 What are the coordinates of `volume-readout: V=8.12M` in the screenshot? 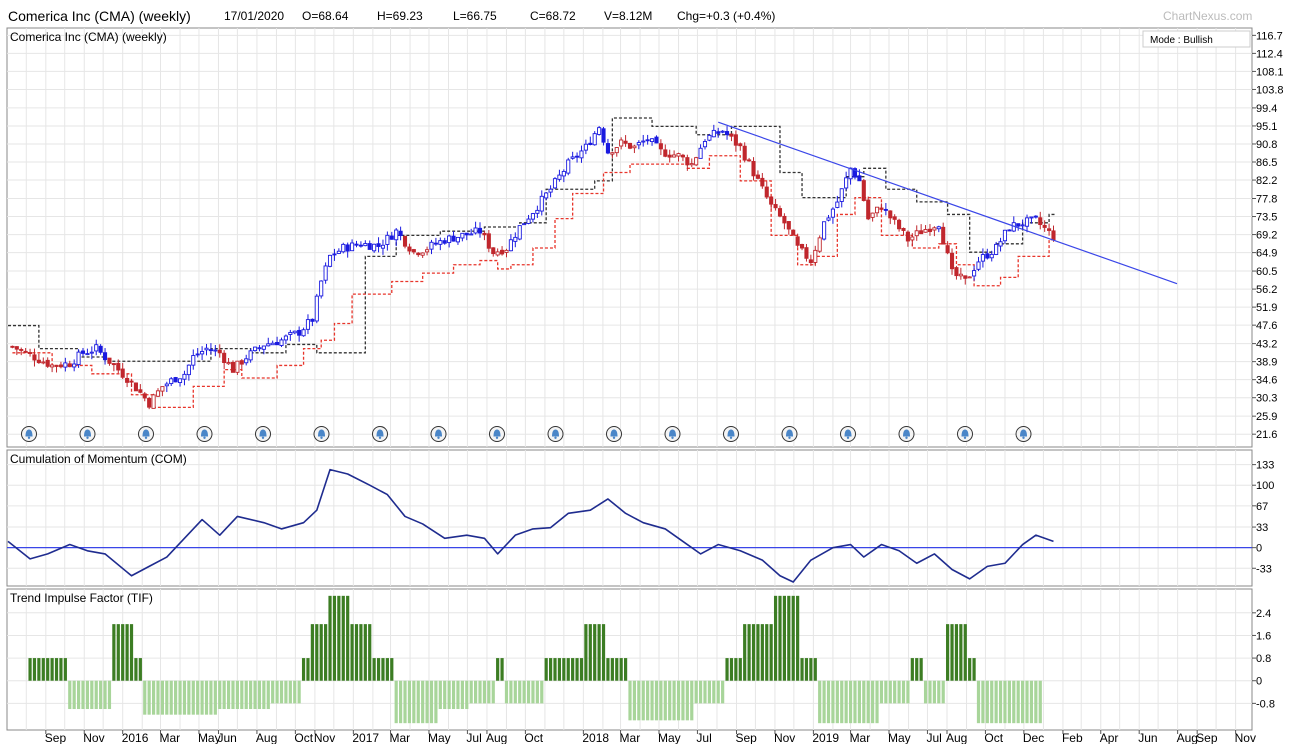 It's located at (628, 16).